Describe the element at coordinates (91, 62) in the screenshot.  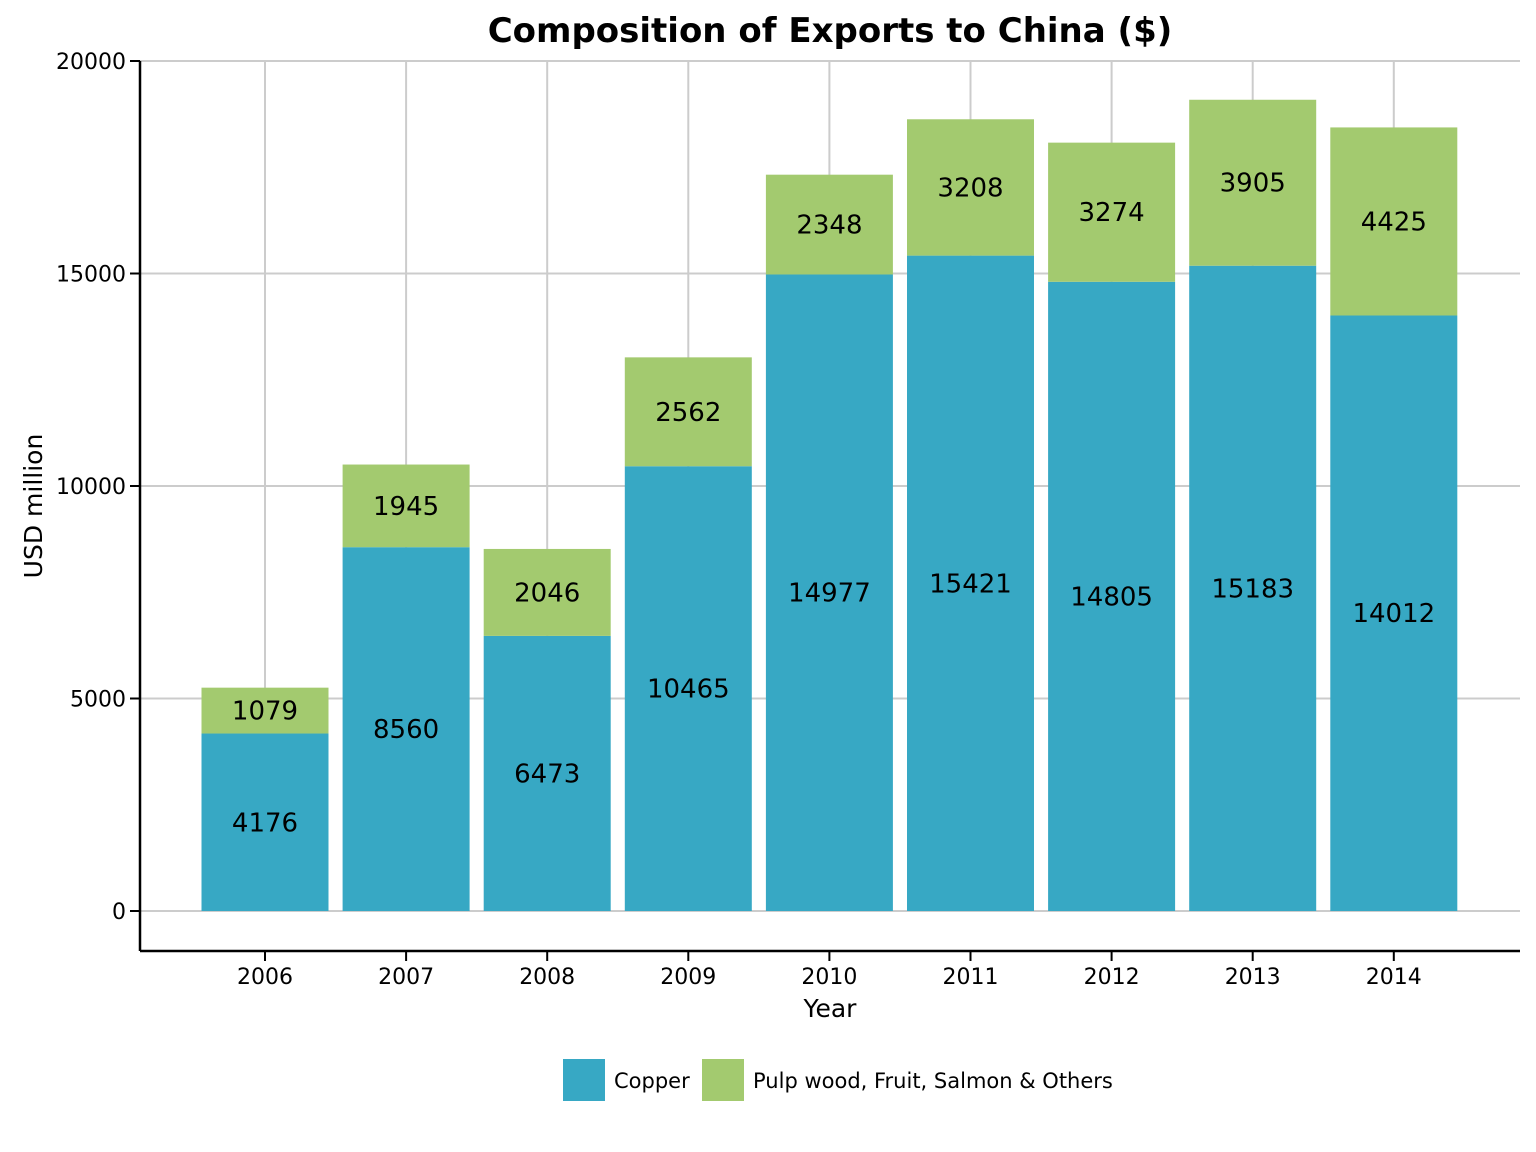
I see `y-tick-label: 20000` at that location.